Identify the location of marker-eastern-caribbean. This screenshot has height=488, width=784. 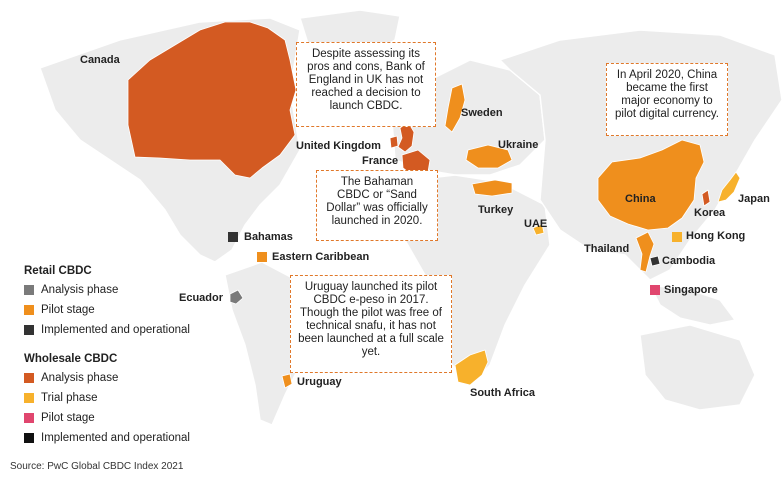
(262, 257).